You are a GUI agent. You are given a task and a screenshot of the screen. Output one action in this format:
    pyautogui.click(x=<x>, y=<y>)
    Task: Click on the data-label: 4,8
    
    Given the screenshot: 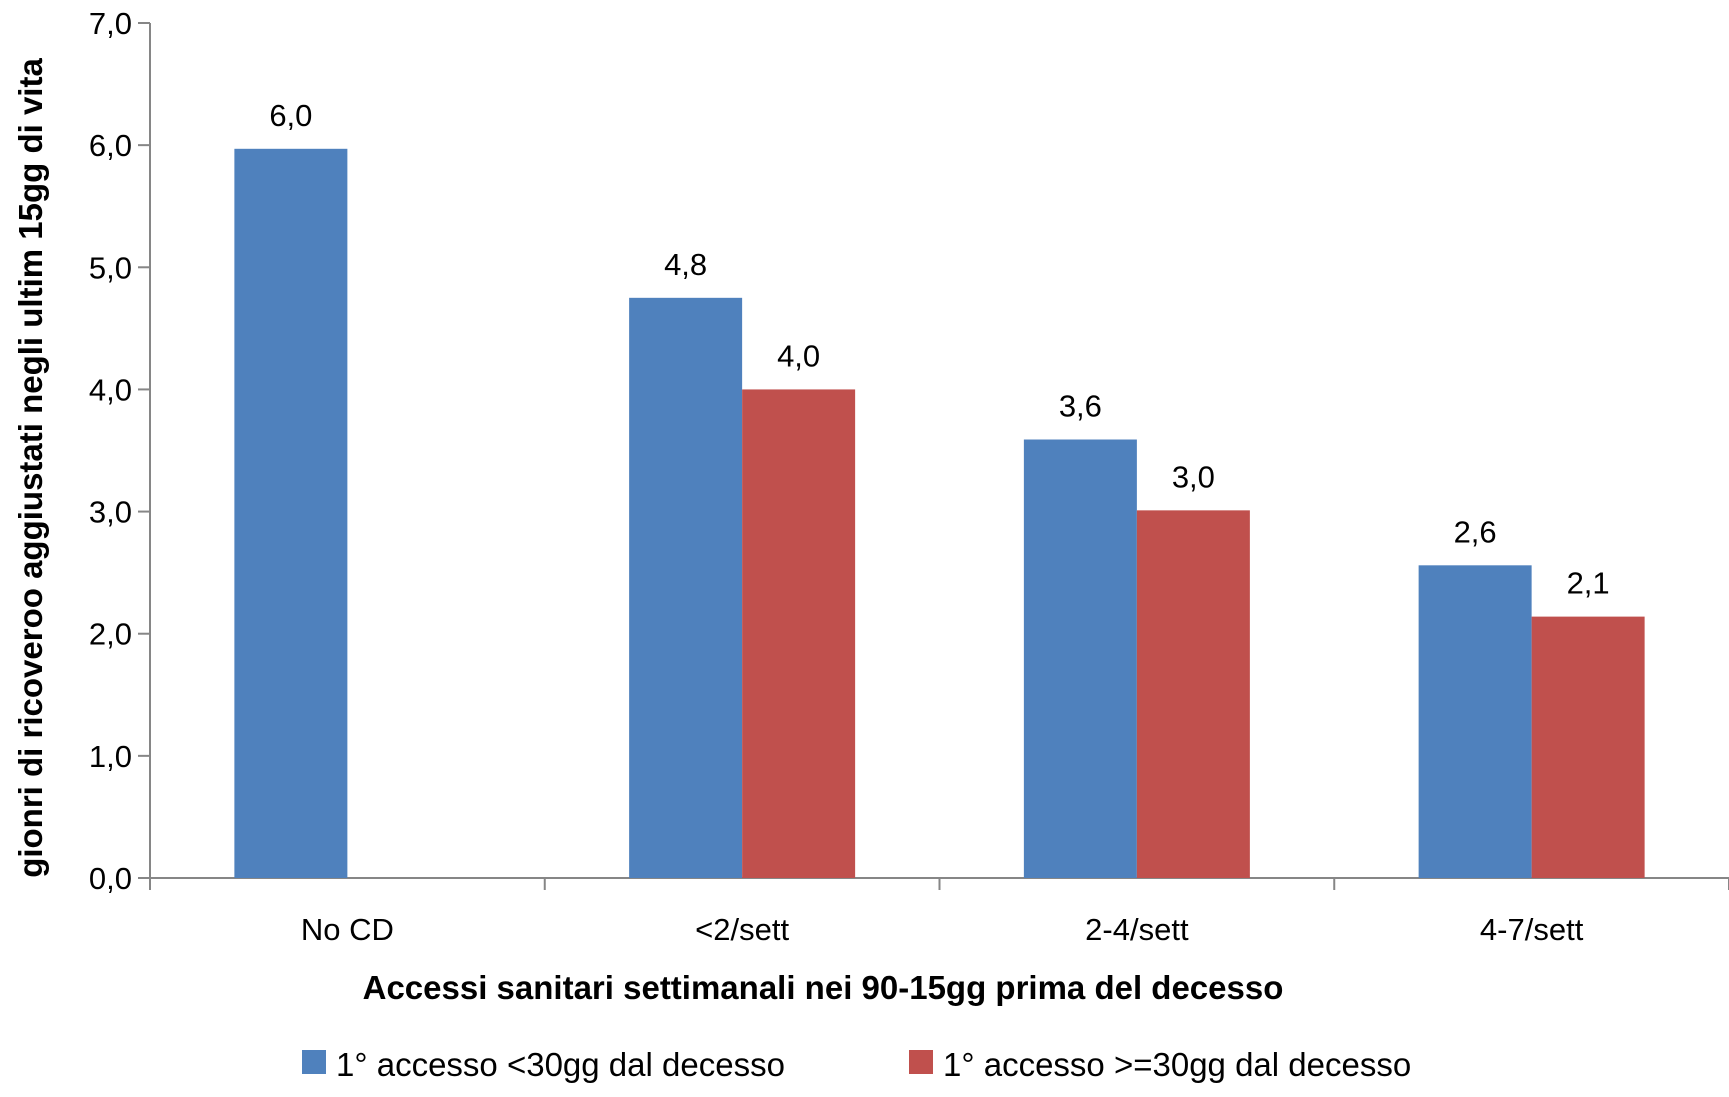 What is the action you would take?
    pyautogui.click(x=685, y=264)
    